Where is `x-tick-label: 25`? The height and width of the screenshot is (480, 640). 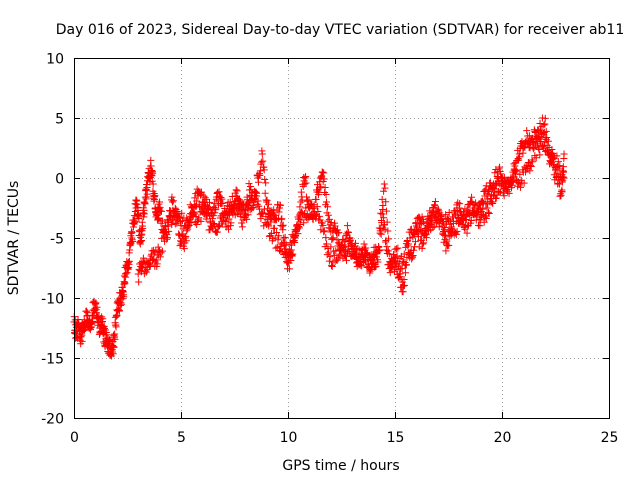
x-tick-label: 25 is located at coordinates (610, 438).